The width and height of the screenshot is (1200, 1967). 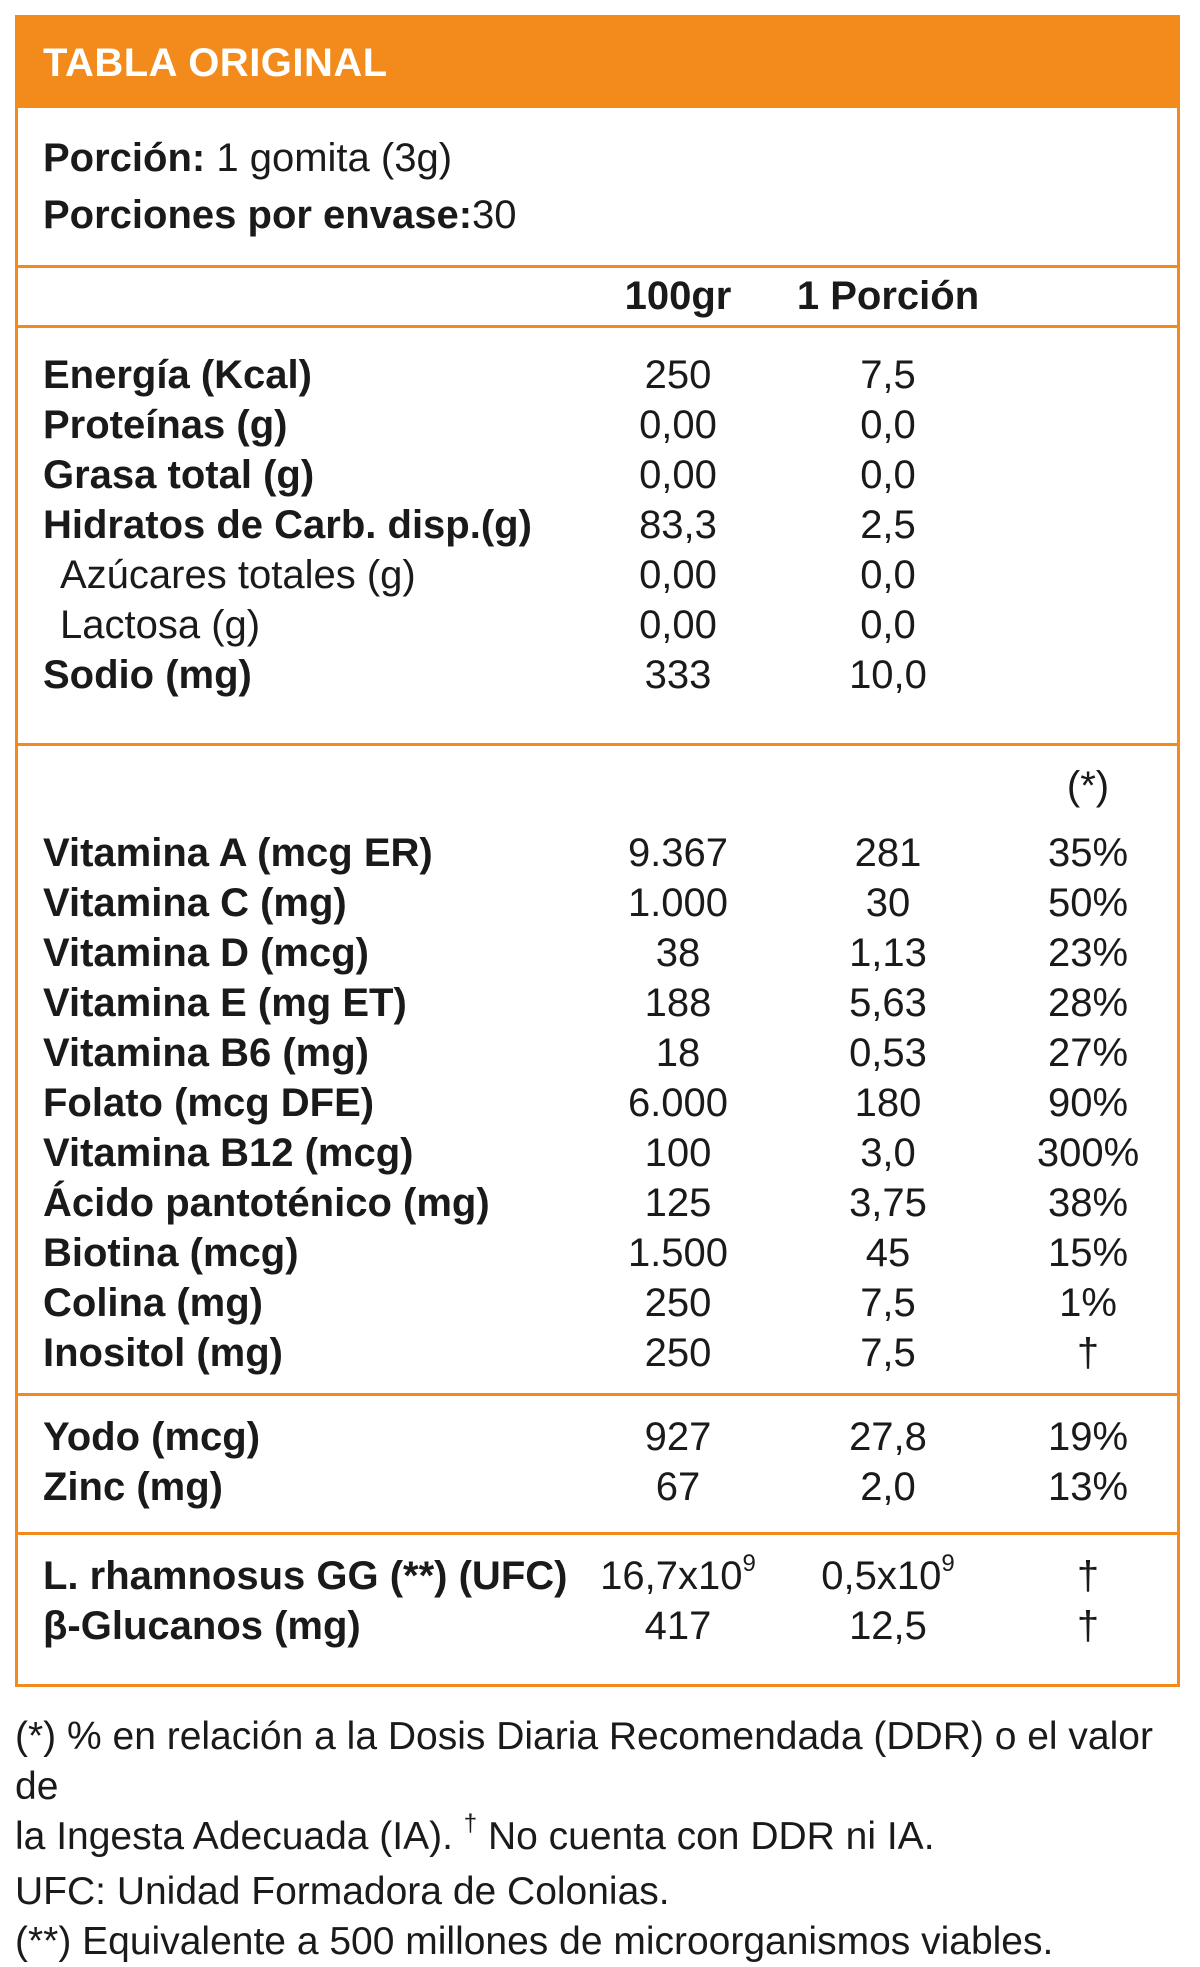 I want to click on nutrient-row: Vitamina B6 (mg) 18 0,53 27%, so click(x=597, y=1053).